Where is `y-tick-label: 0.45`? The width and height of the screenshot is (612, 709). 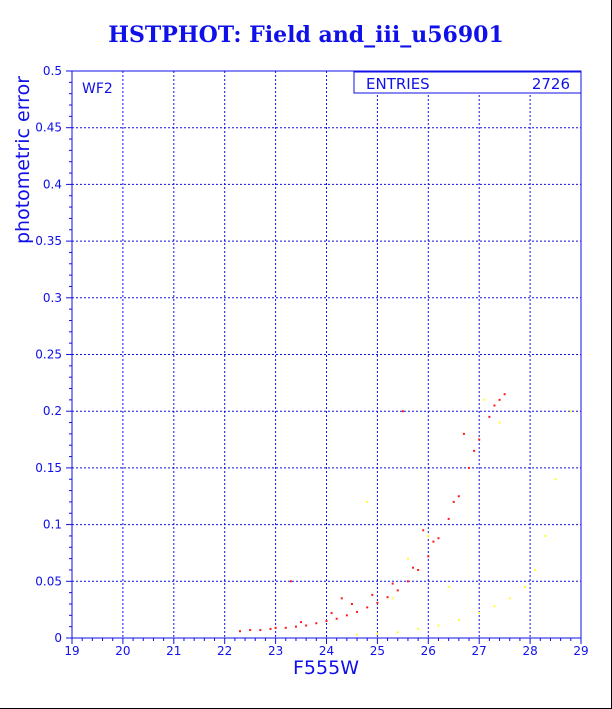 y-tick-label: 0.45 is located at coordinates (48, 128).